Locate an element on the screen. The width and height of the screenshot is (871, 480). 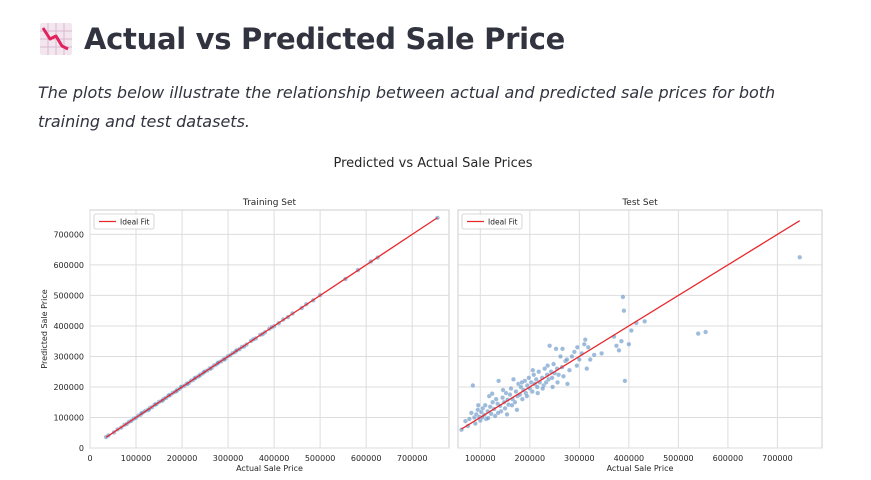
test-x-tick-label: 400000 is located at coordinates (629, 458).